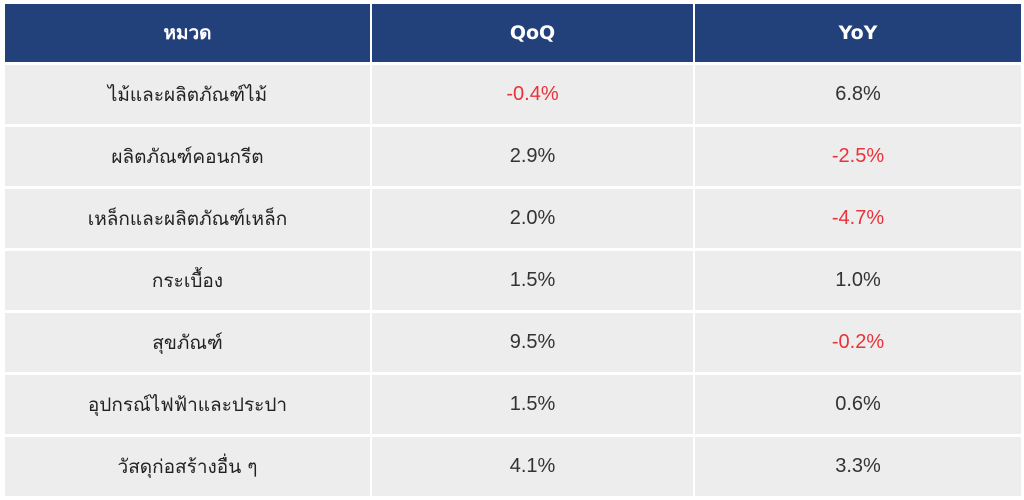 This screenshot has width=1024, height=500. What do you see at coordinates (187, 341) in the screenshot?
I see `category-cell: สุขภัณฑ์` at bounding box center [187, 341].